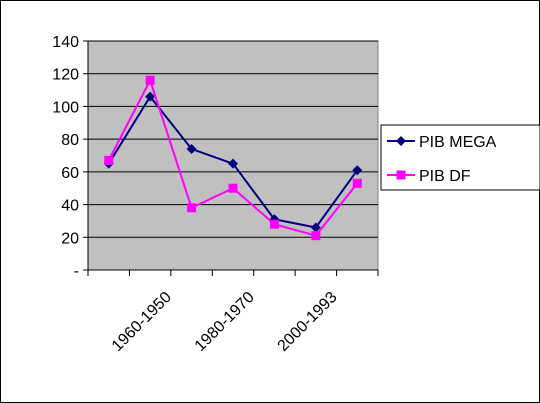  What do you see at coordinates (65, 75) in the screenshot?
I see `y-tick-label: 120` at bounding box center [65, 75].